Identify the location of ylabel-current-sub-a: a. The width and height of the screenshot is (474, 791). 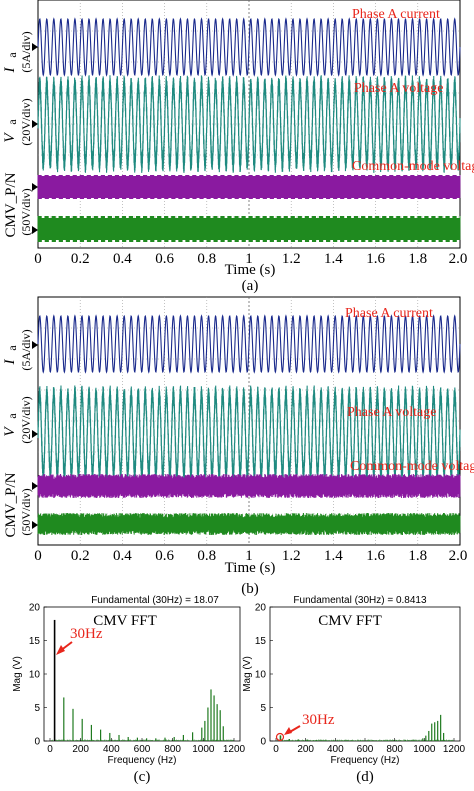
(12, 55).